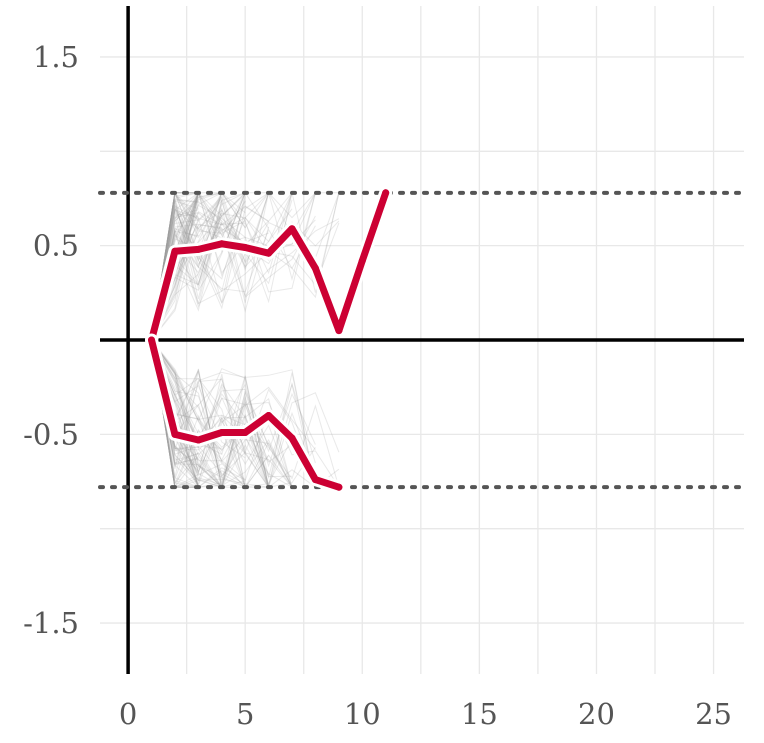 The height and width of the screenshot is (743, 764). I want to click on x-tick-label: 0, so click(128, 714).